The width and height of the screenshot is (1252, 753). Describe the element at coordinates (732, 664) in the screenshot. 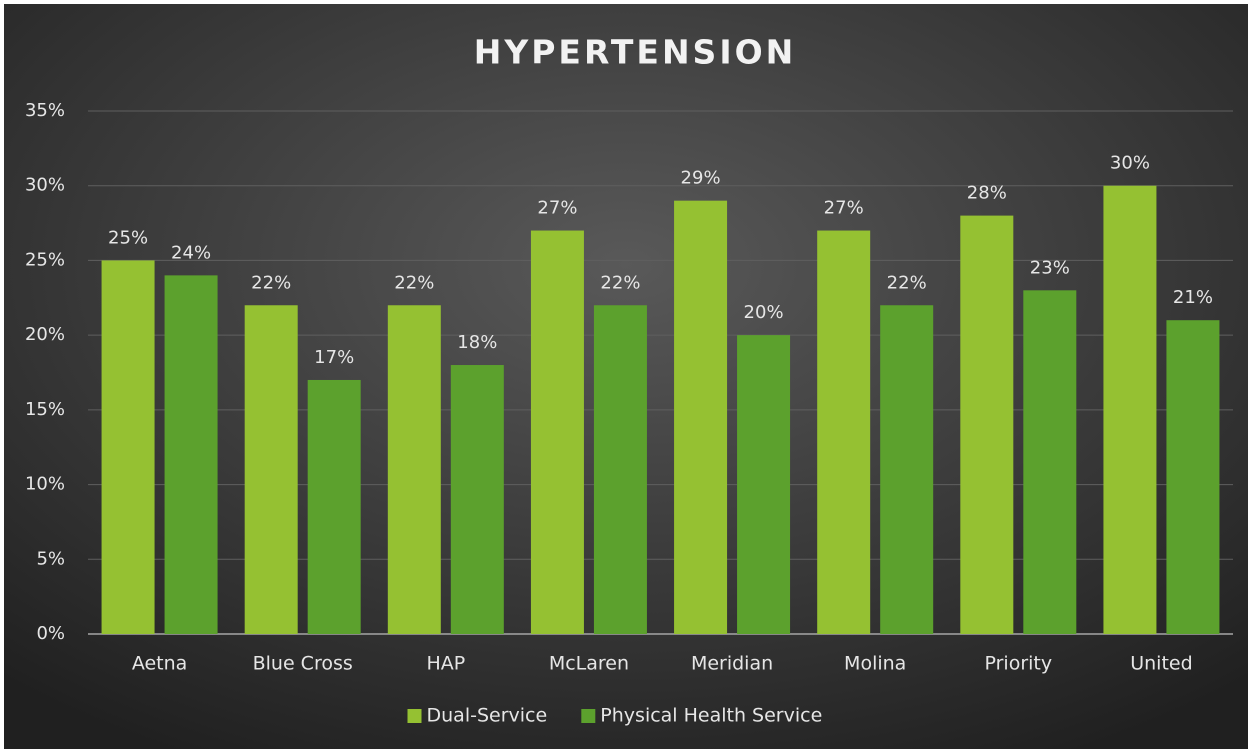

I see `x-tick-label: Meridian` at that location.